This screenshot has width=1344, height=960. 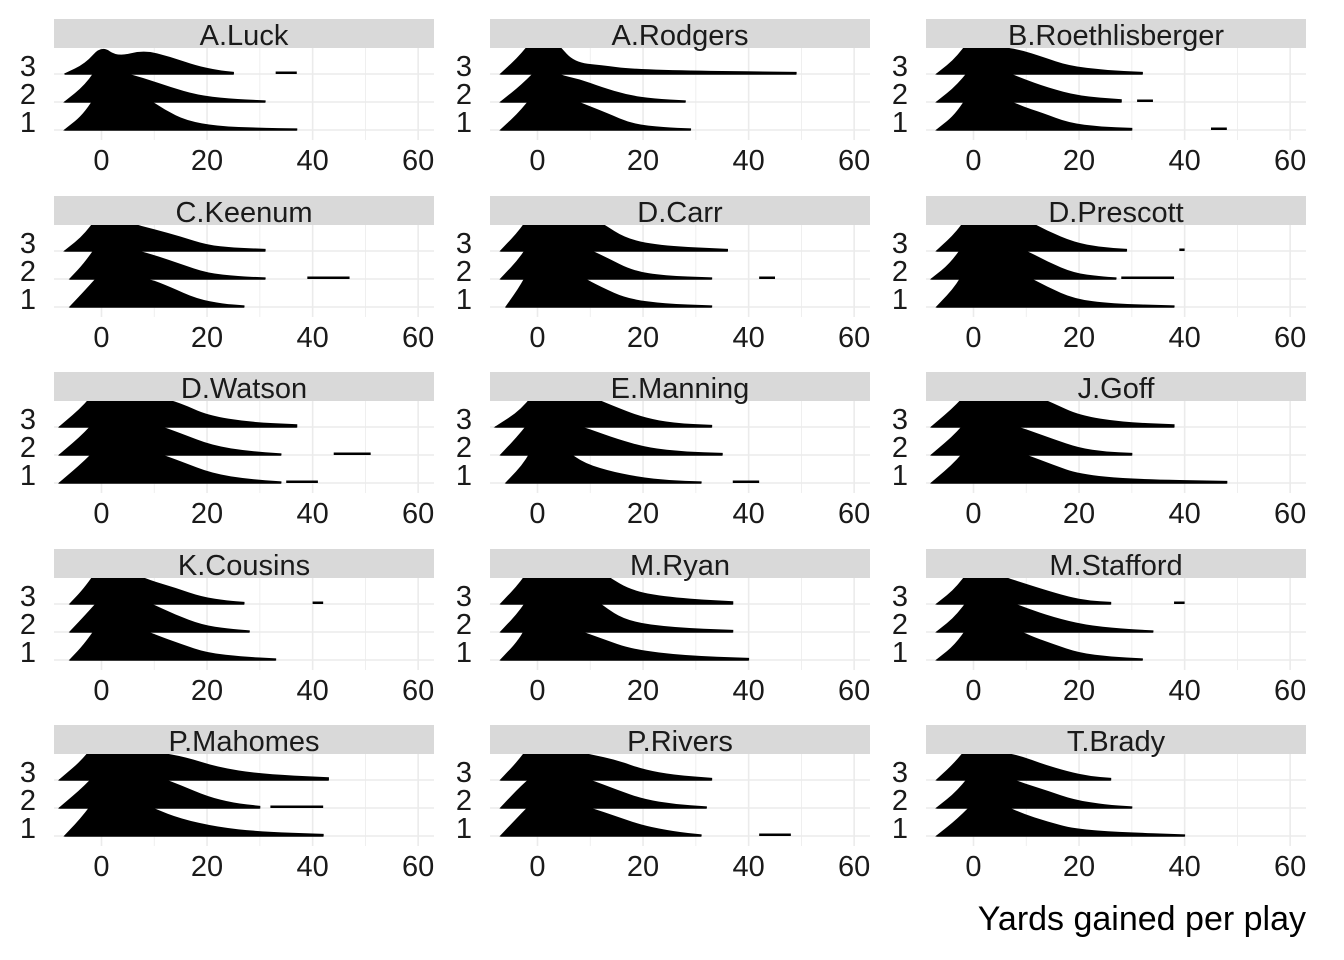 I want to click on facet-panel: M.Ryan 321 0 20 40 60, so click(x=663, y=628).